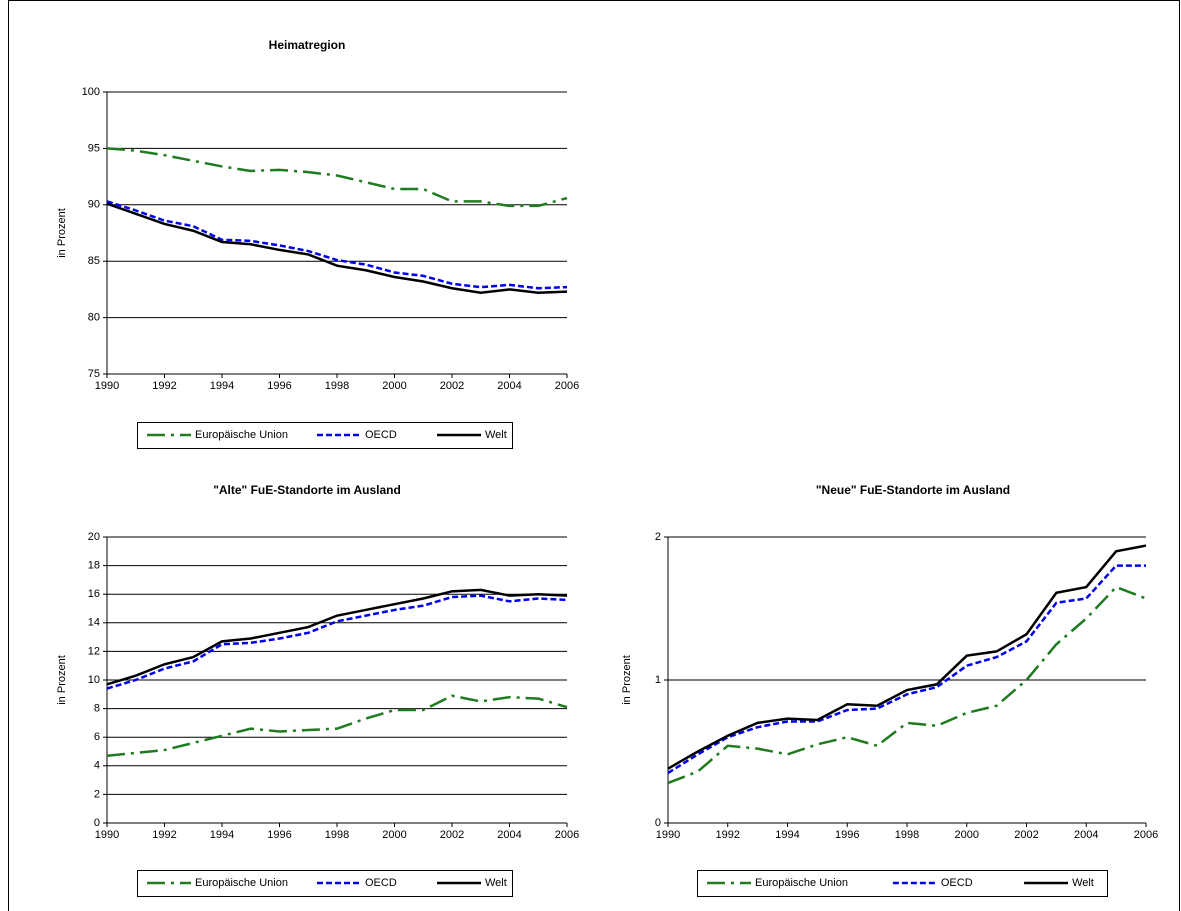  Describe the element at coordinates (94, 537) in the screenshot. I see `y-tick-label: 20` at that location.